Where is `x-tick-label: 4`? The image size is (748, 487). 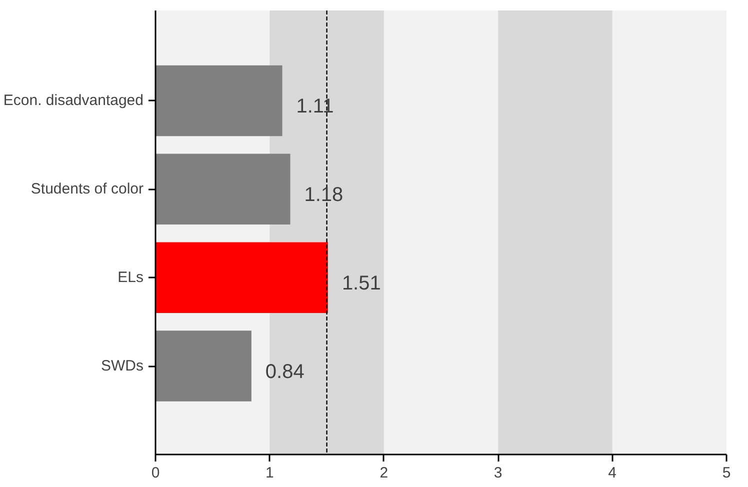
x-tick-label: 4 is located at coordinates (612, 473).